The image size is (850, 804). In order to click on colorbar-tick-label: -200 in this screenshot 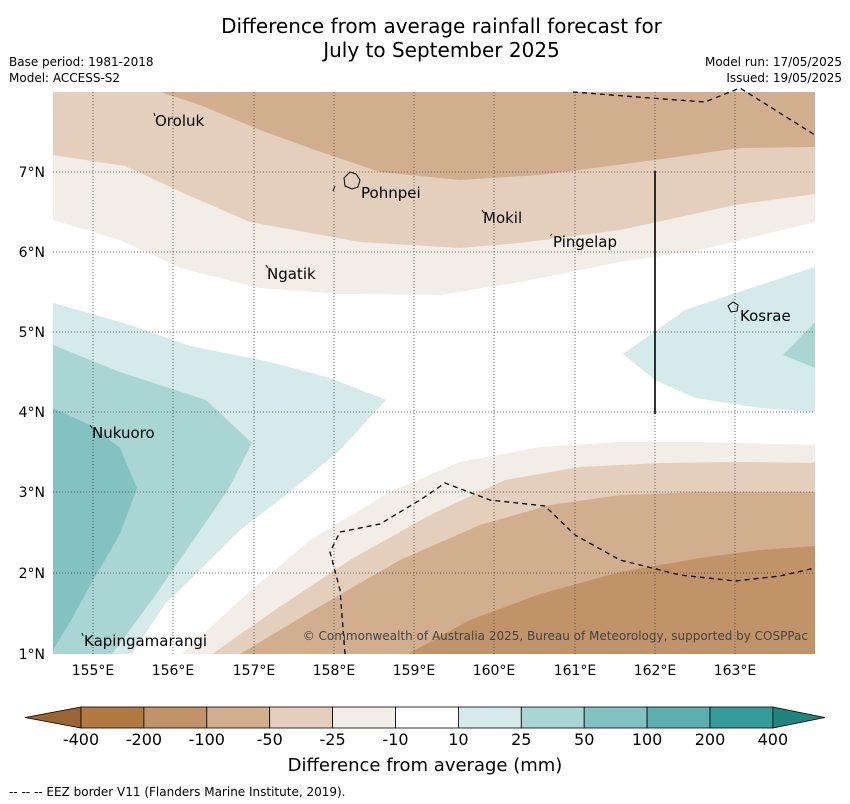, I will do `click(144, 739)`.